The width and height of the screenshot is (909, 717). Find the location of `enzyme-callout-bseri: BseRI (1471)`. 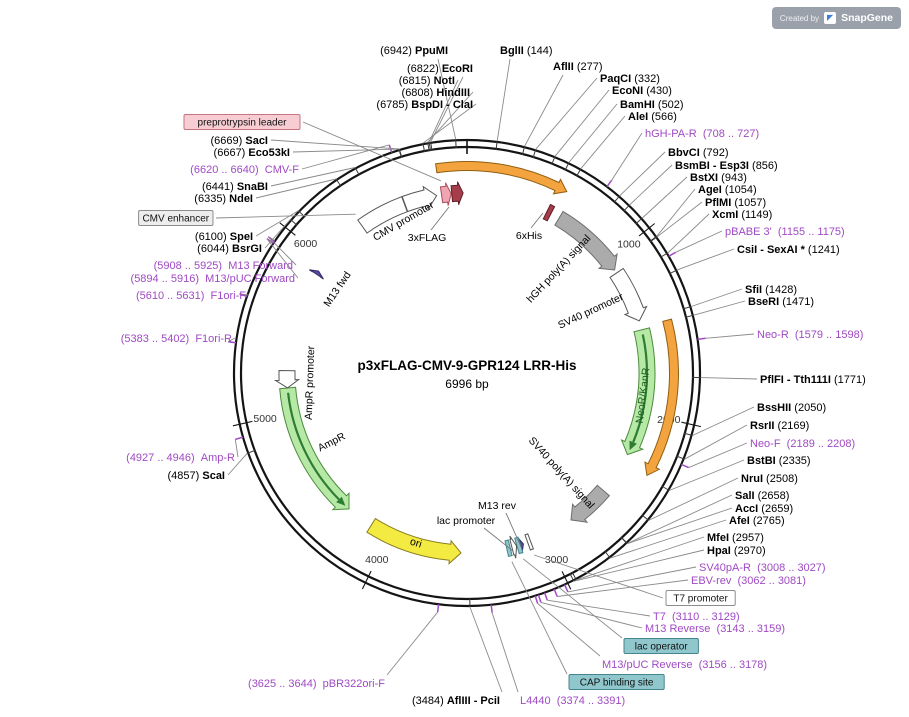

enzyme-callout-bseri: BseRI (1471) is located at coordinates (781, 302).